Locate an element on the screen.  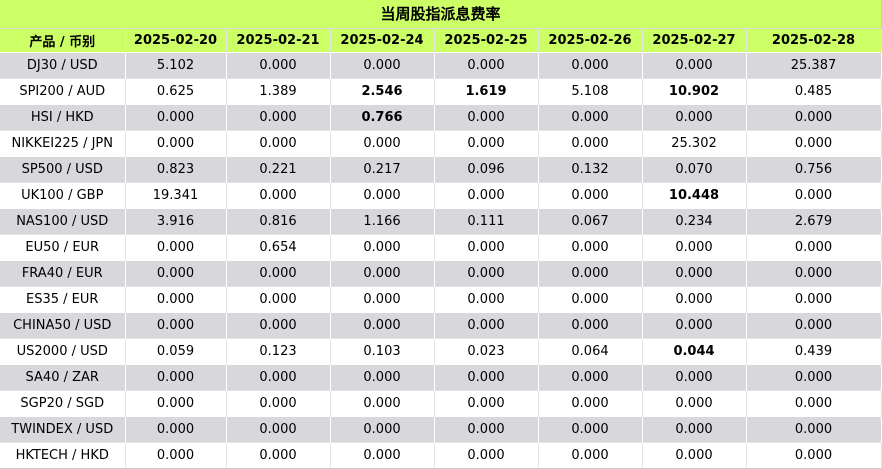
rate-cell: 0.654 is located at coordinates (278, 247).